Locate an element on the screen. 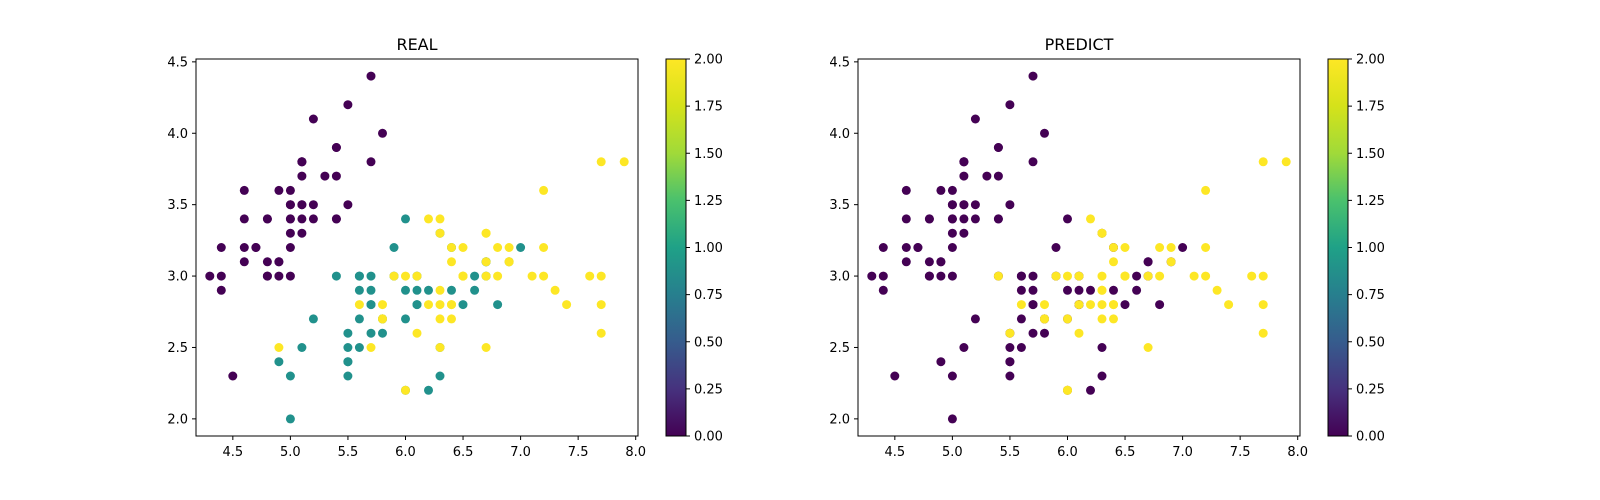  y-tick-label: 4.5 is located at coordinates (177, 62).